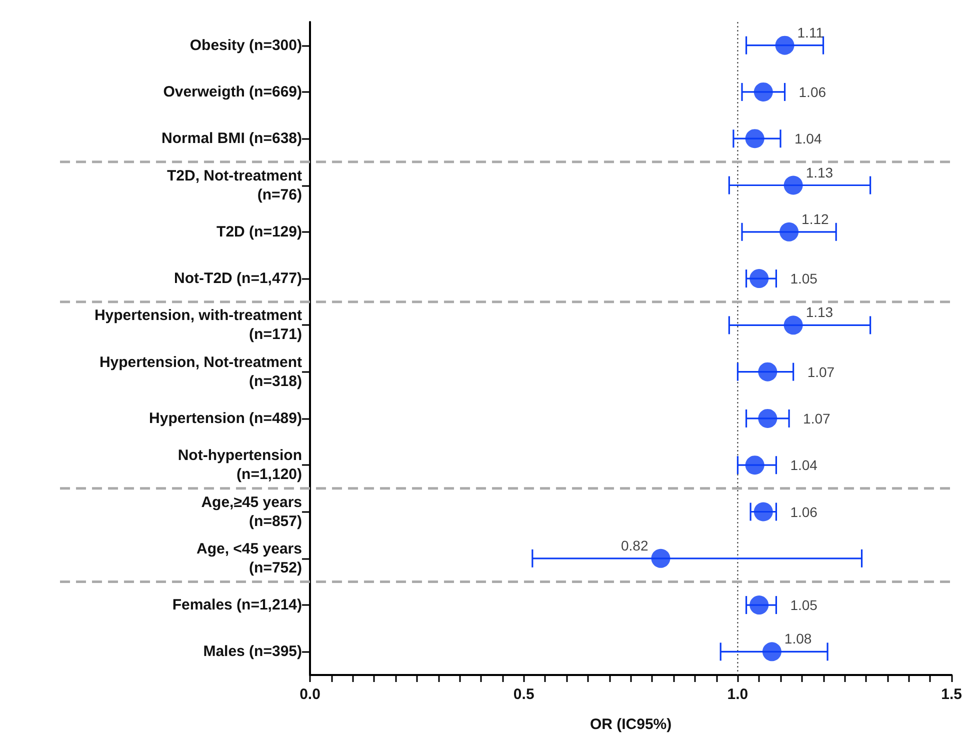 The height and width of the screenshot is (743, 965). Describe the element at coordinates (798, 638) in the screenshot. I see `data-label: 1.08` at that location.